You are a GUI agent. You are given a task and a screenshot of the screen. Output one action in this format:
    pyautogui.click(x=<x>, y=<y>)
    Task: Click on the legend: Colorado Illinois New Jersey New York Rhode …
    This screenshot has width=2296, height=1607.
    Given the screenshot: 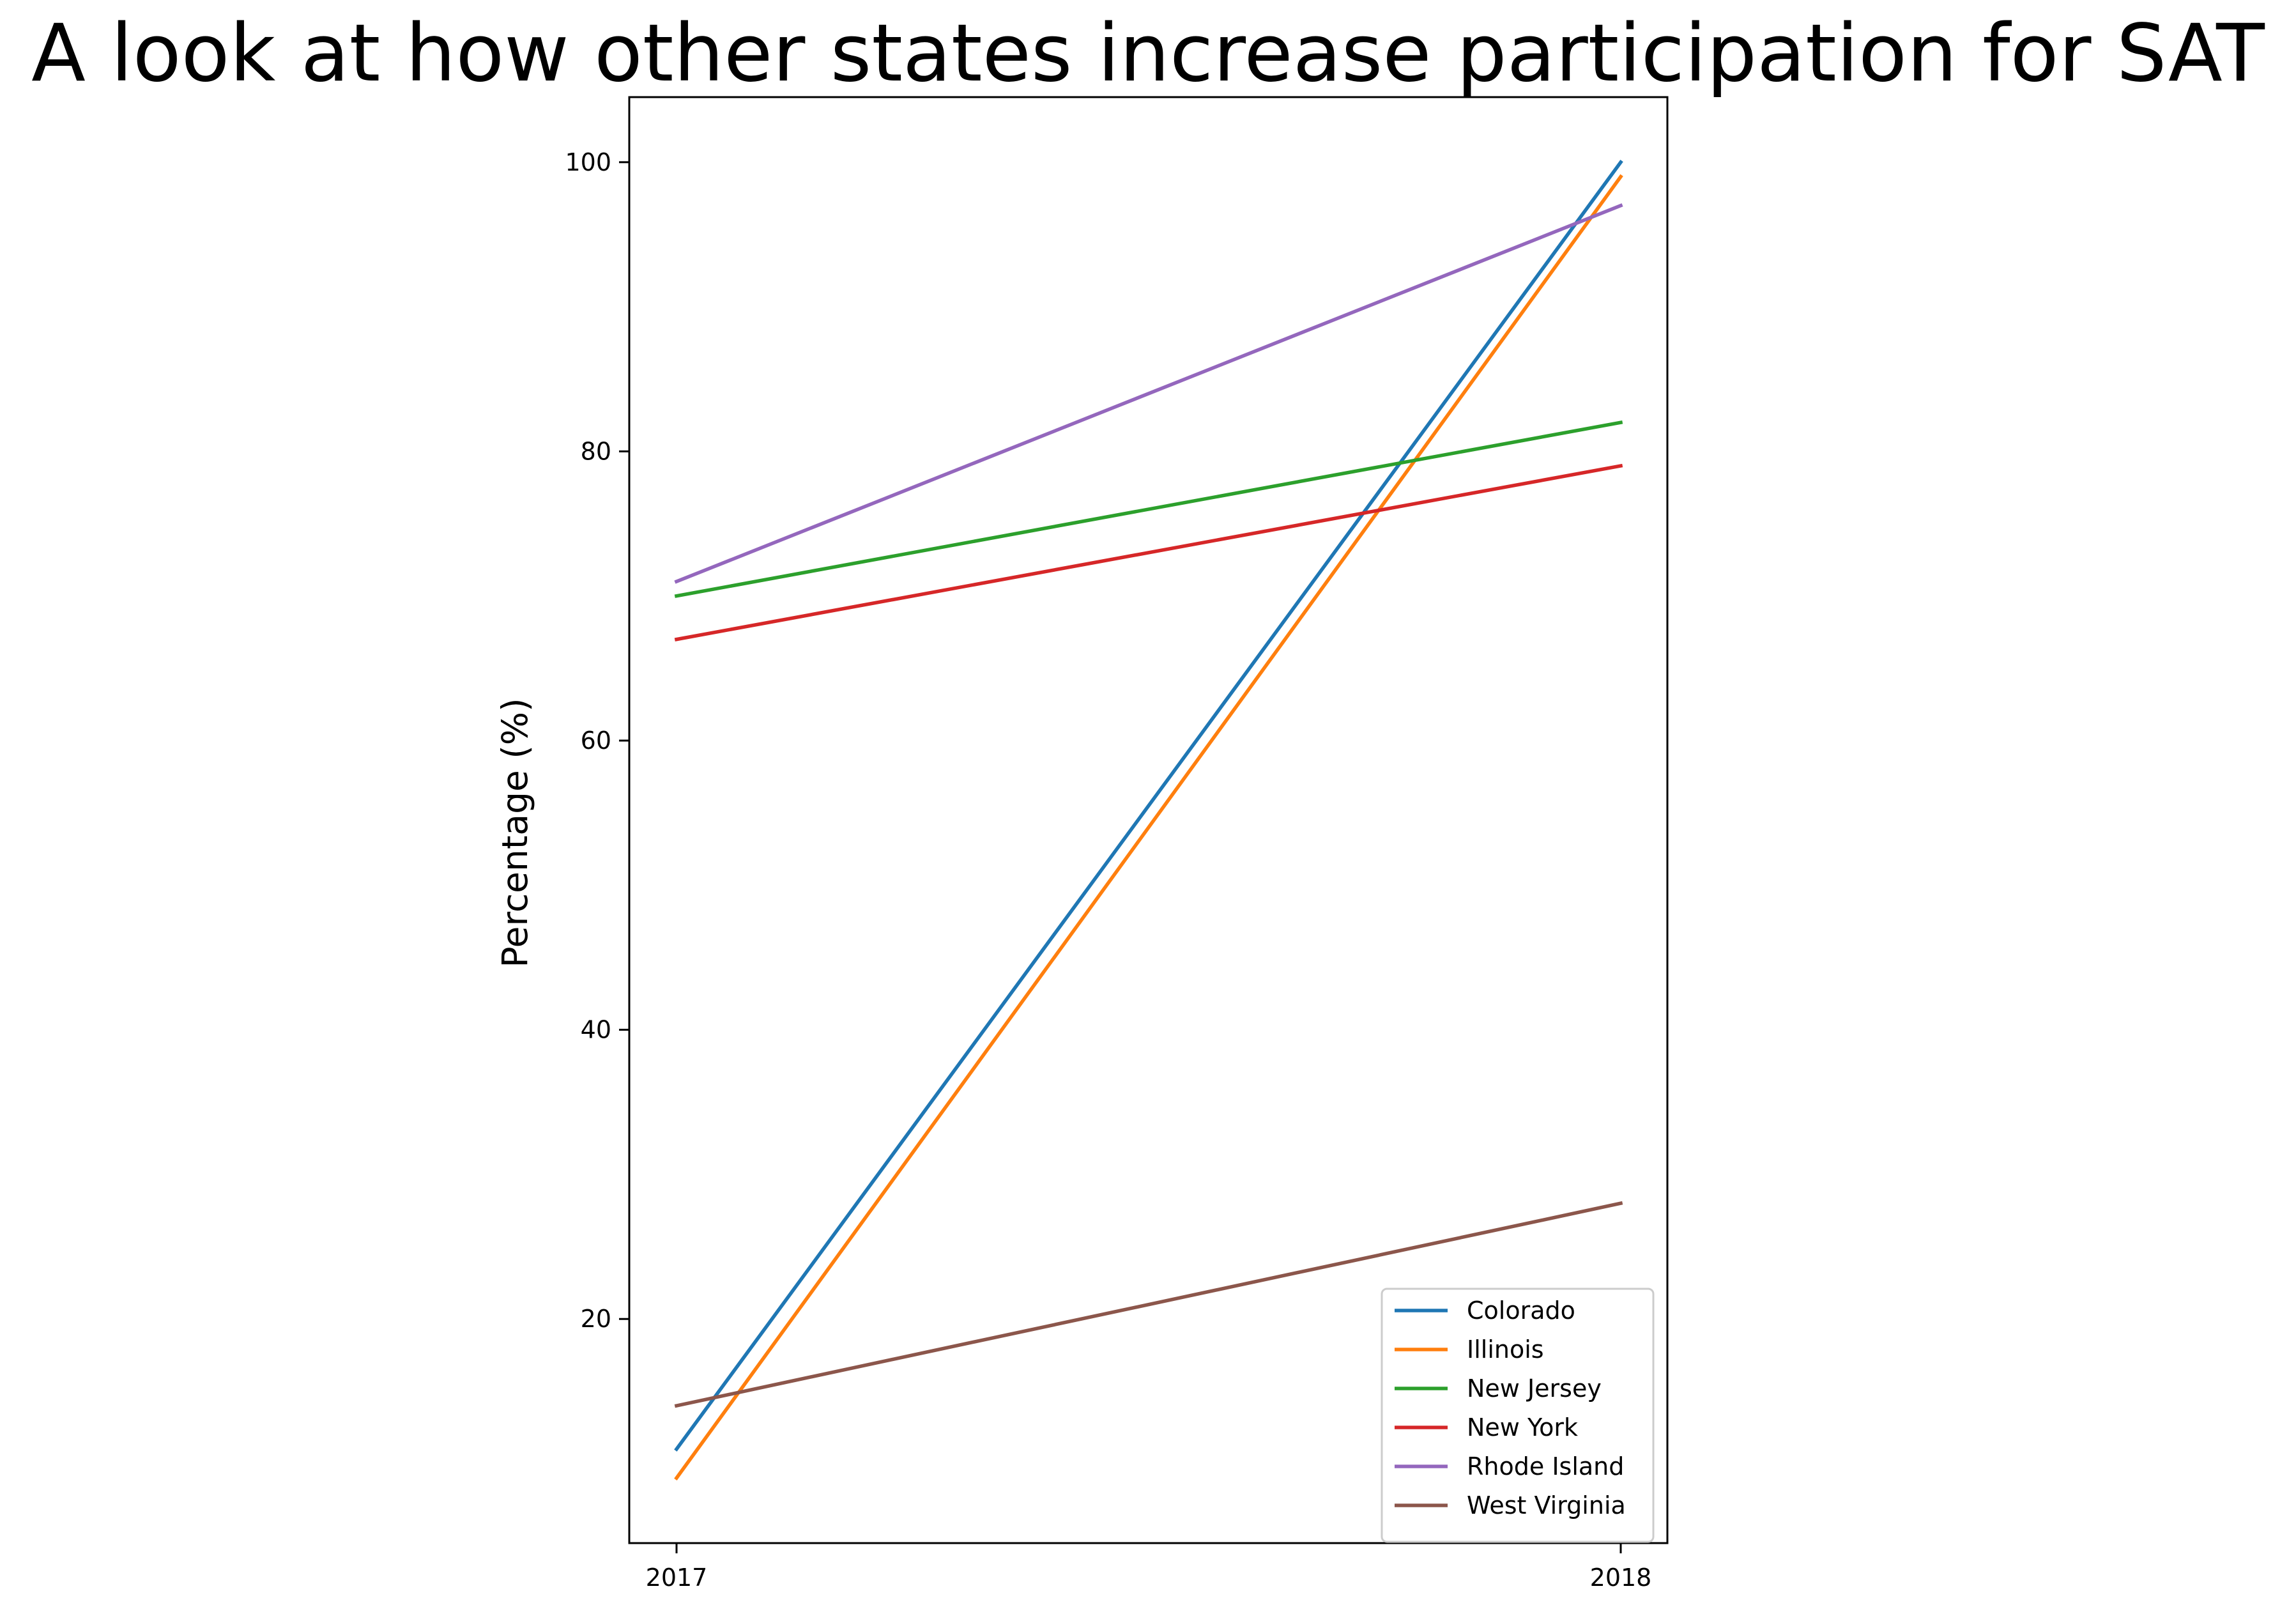 What is the action you would take?
    pyautogui.click(x=1518, y=1415)
    